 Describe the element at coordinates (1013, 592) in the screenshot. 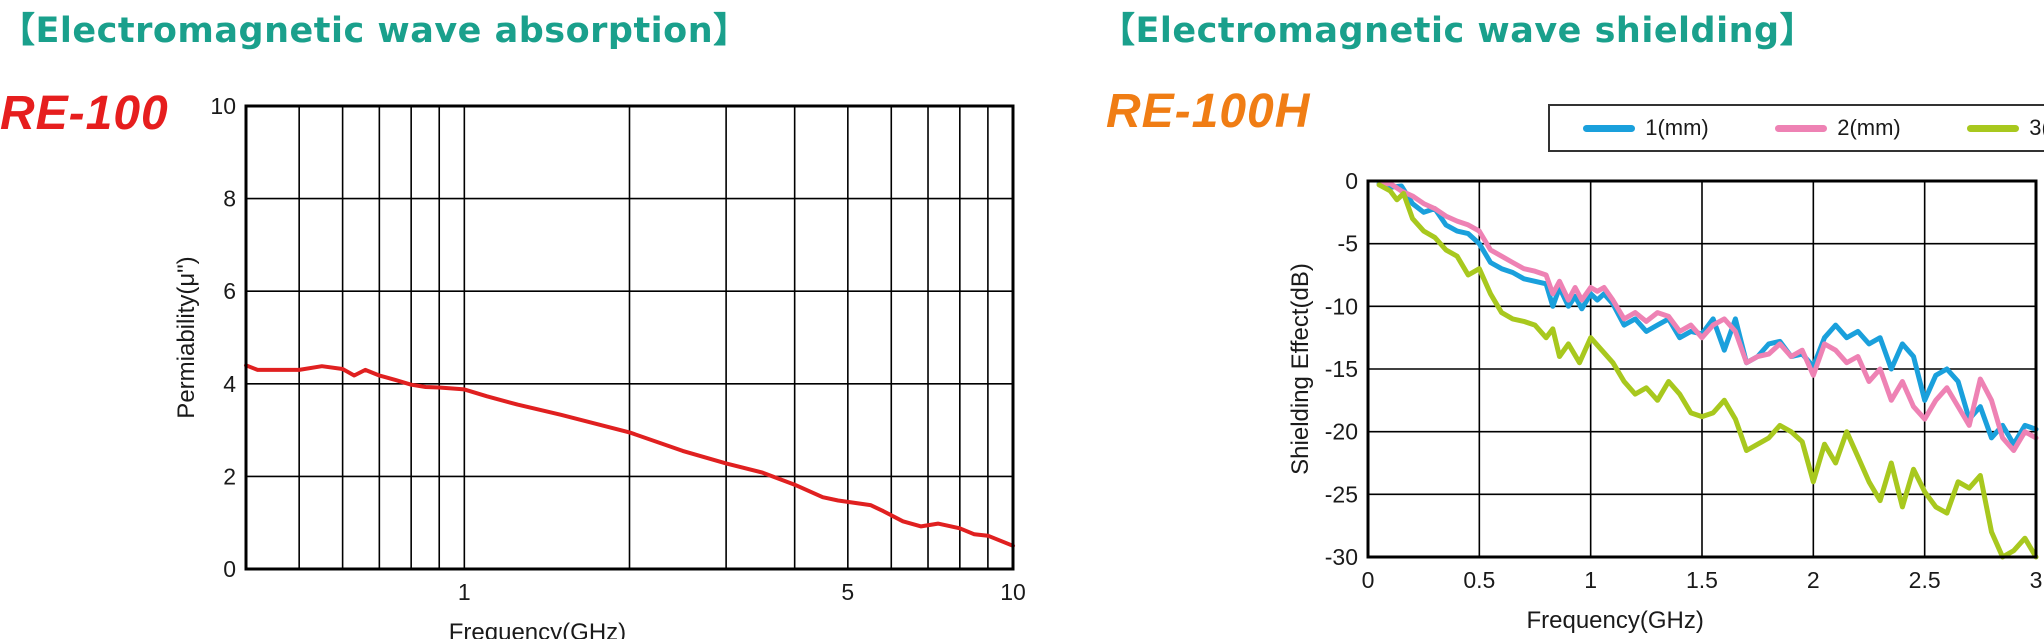

I see `x-tick-label: 10` at that location.